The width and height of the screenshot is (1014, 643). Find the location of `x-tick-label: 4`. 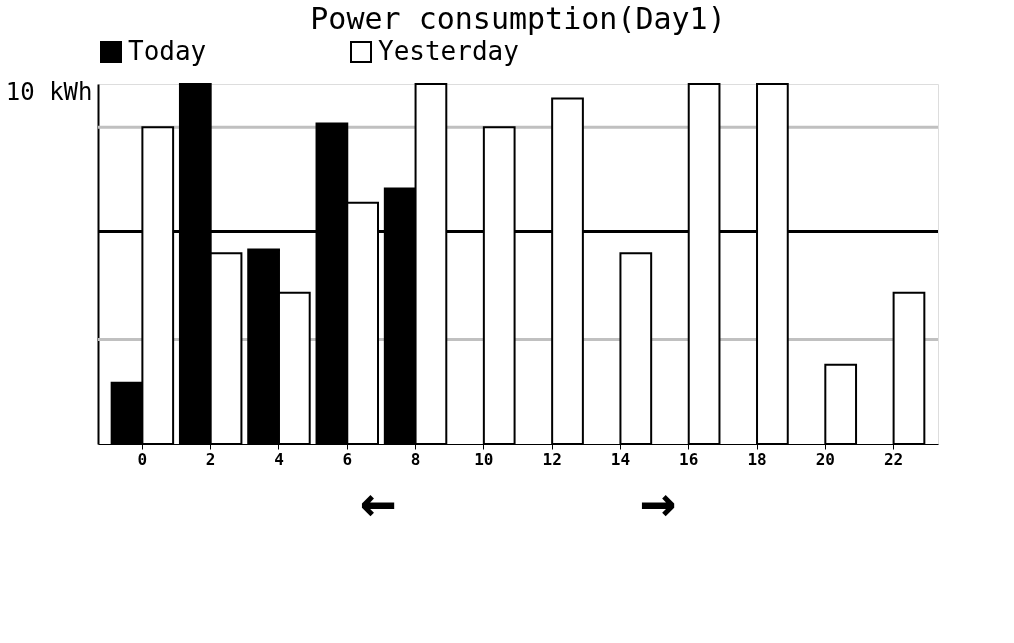

x-tick-label: 4 is located at coordinates (279, 459).